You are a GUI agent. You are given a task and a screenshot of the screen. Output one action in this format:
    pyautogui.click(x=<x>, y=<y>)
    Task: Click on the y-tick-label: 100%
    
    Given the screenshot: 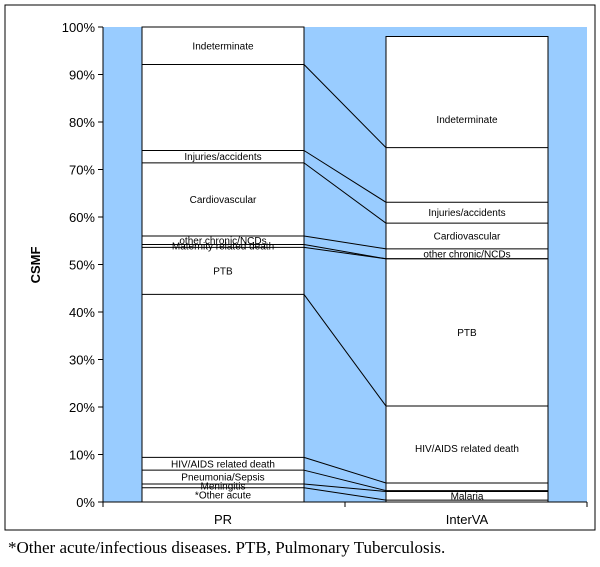 What is the action you would take?
    pyautogui.click(x=79, y=27)
    